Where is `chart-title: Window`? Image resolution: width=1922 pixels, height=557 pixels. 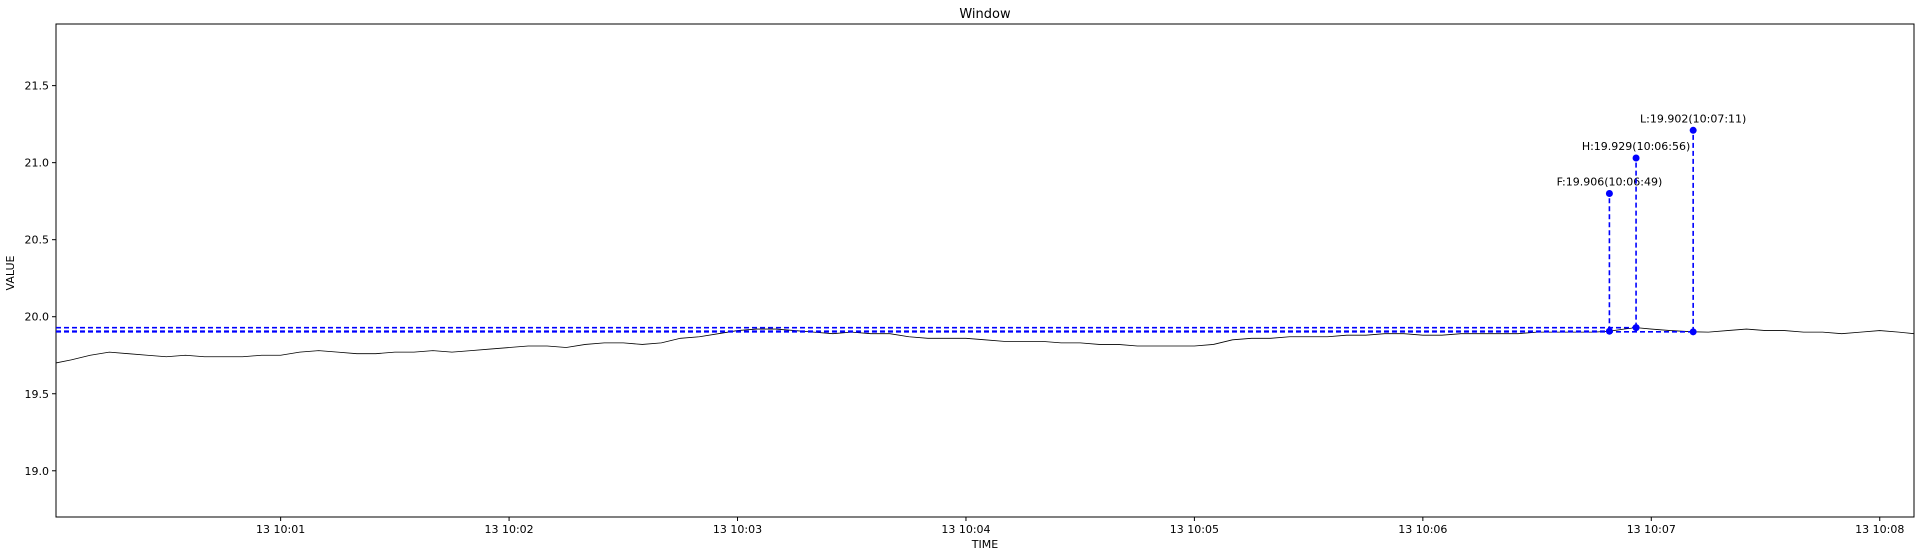 chart-title: Window is located at coordinates (985, 14).